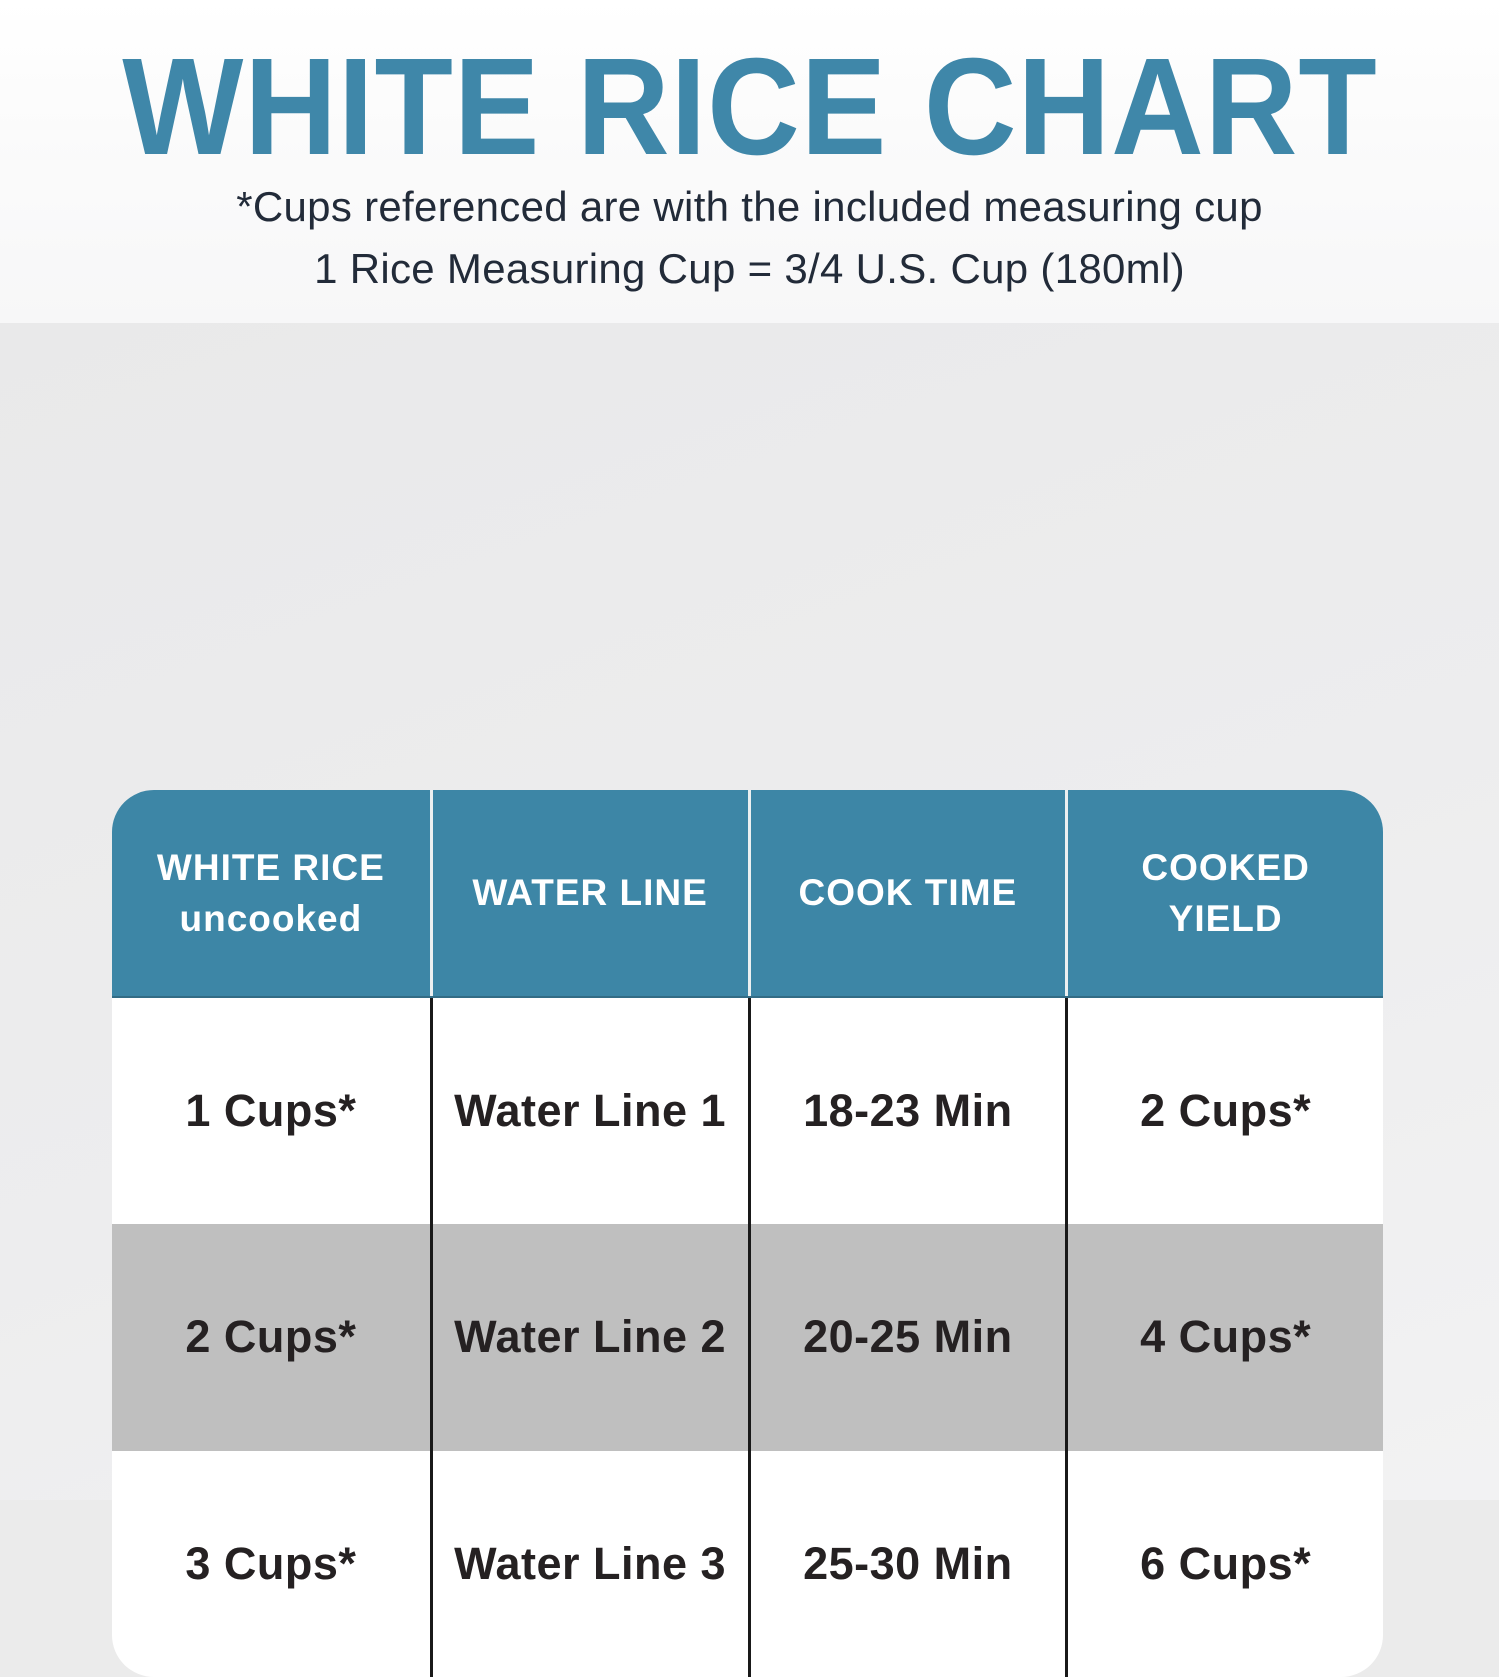 This screenshot has height=1677, width=1499. I want to click on header-cell-white-rice: WHITE RICE uncooked, so click(271, 893).